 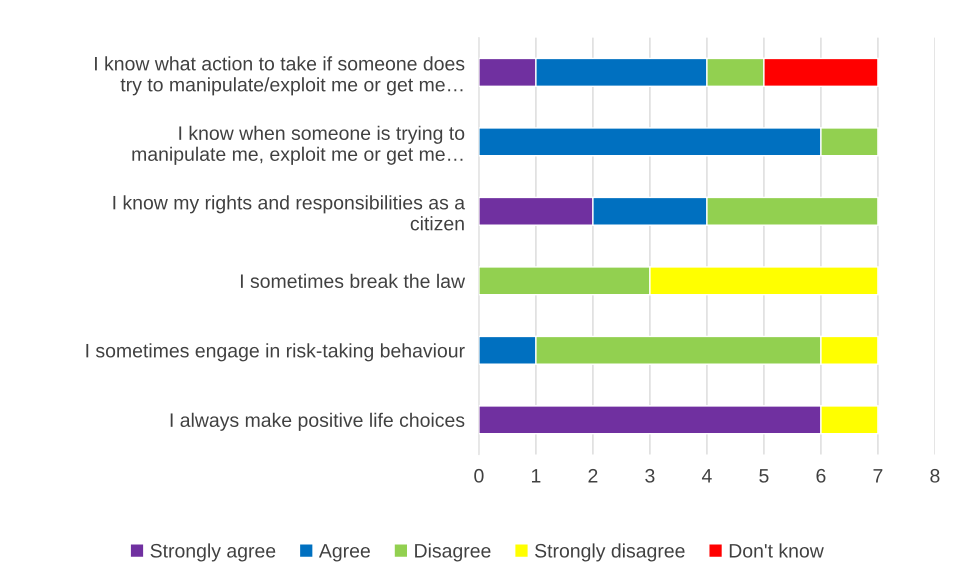 What do you see at coordinates (344, 553) in the screenshot?
I see `legend-label: Agree` at bounding box center [344, 553].